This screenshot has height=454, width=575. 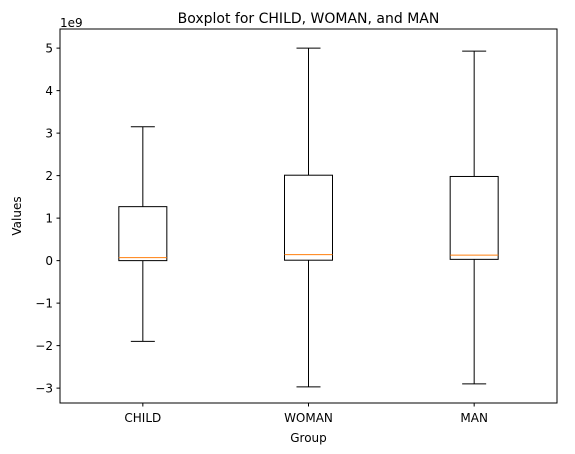 What do you see at coordinates (308, 438) in the screenshot?
I see `x-axis-label: Group` at bounding box center [308, 438].